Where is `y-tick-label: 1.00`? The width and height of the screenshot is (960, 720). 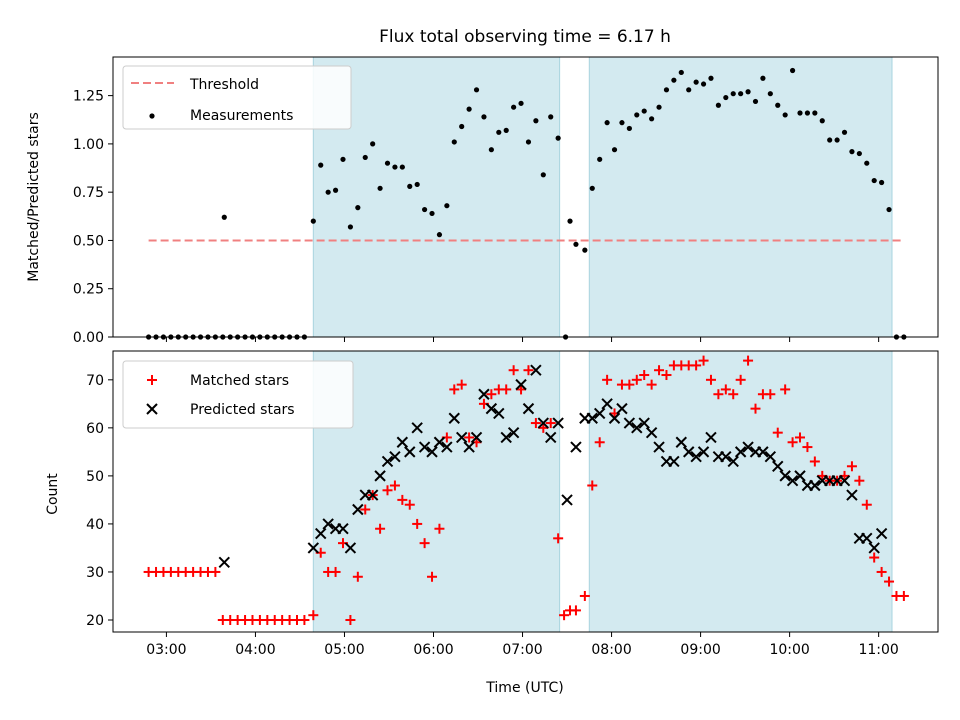 y-tick-label: 1.00 is located at coordinates (88, 145).